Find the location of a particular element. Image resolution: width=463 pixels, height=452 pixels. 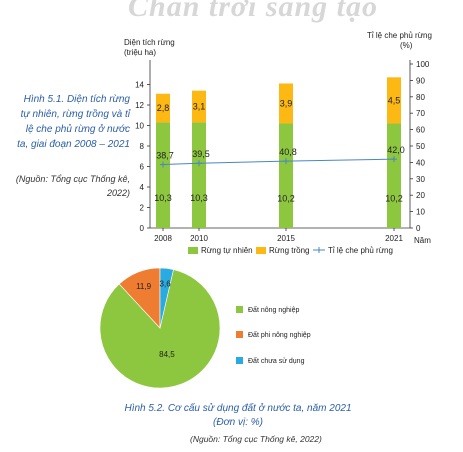

left-tick-label: 10 is located at coordinates (139, 126).